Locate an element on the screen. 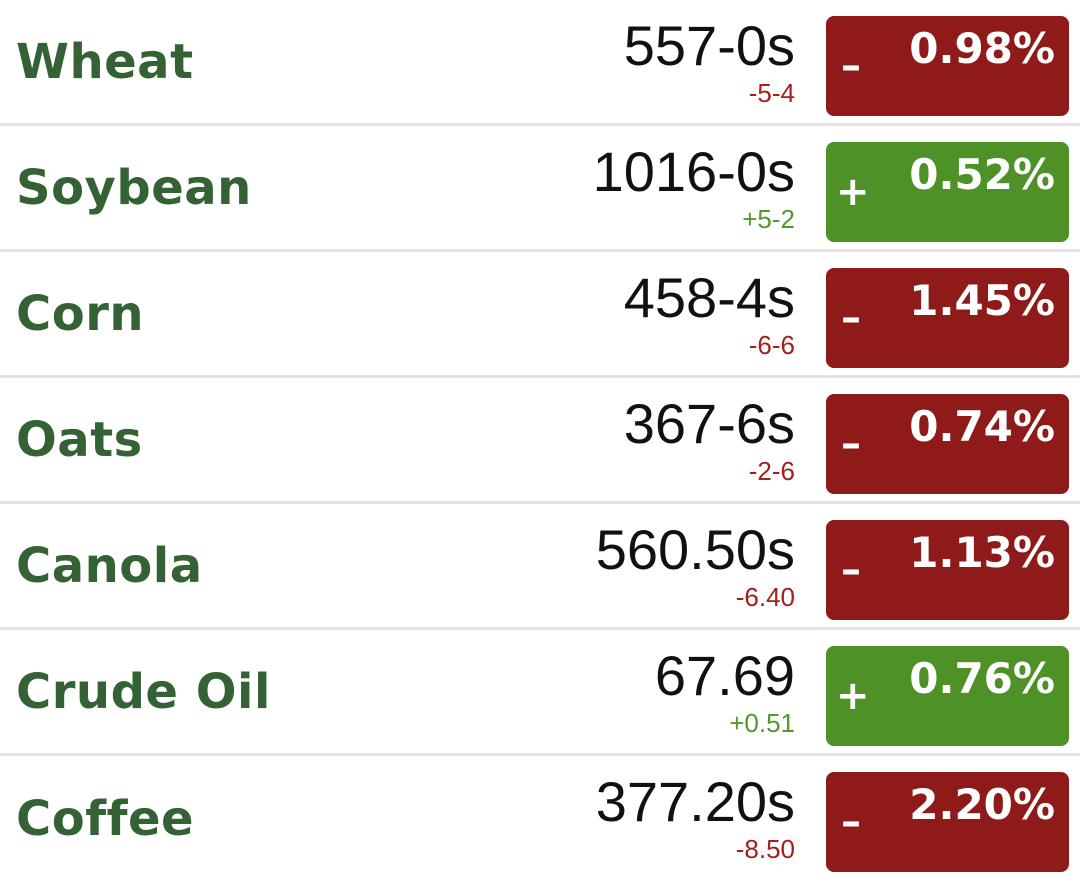 Image resolution: width=1080 pixels, height=895 pixels. commodity-name: Coffee is located at coordinates (105, 819).